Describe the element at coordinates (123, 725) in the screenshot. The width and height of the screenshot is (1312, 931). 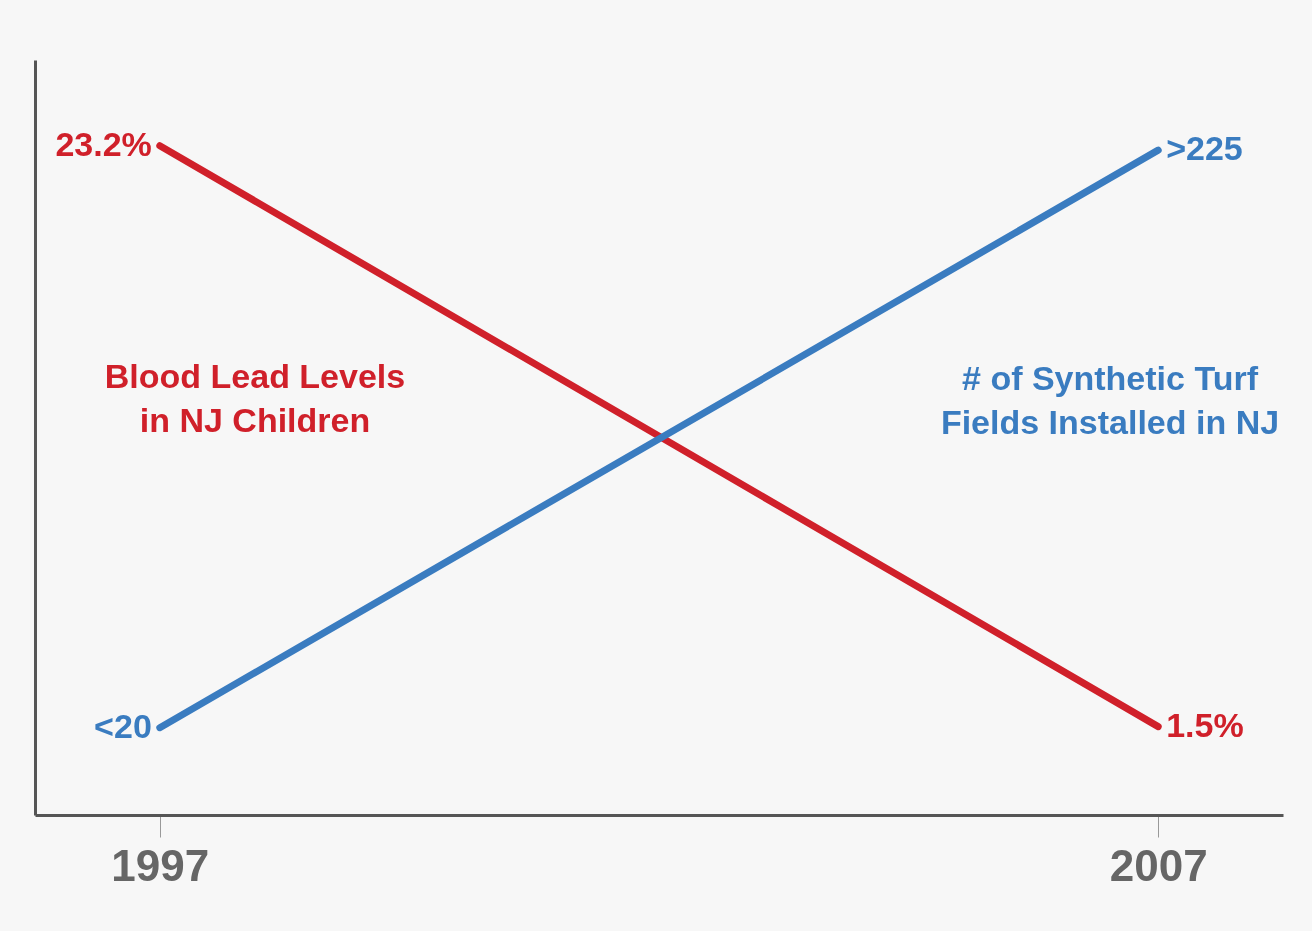
I see `data-label: <20` at that location.